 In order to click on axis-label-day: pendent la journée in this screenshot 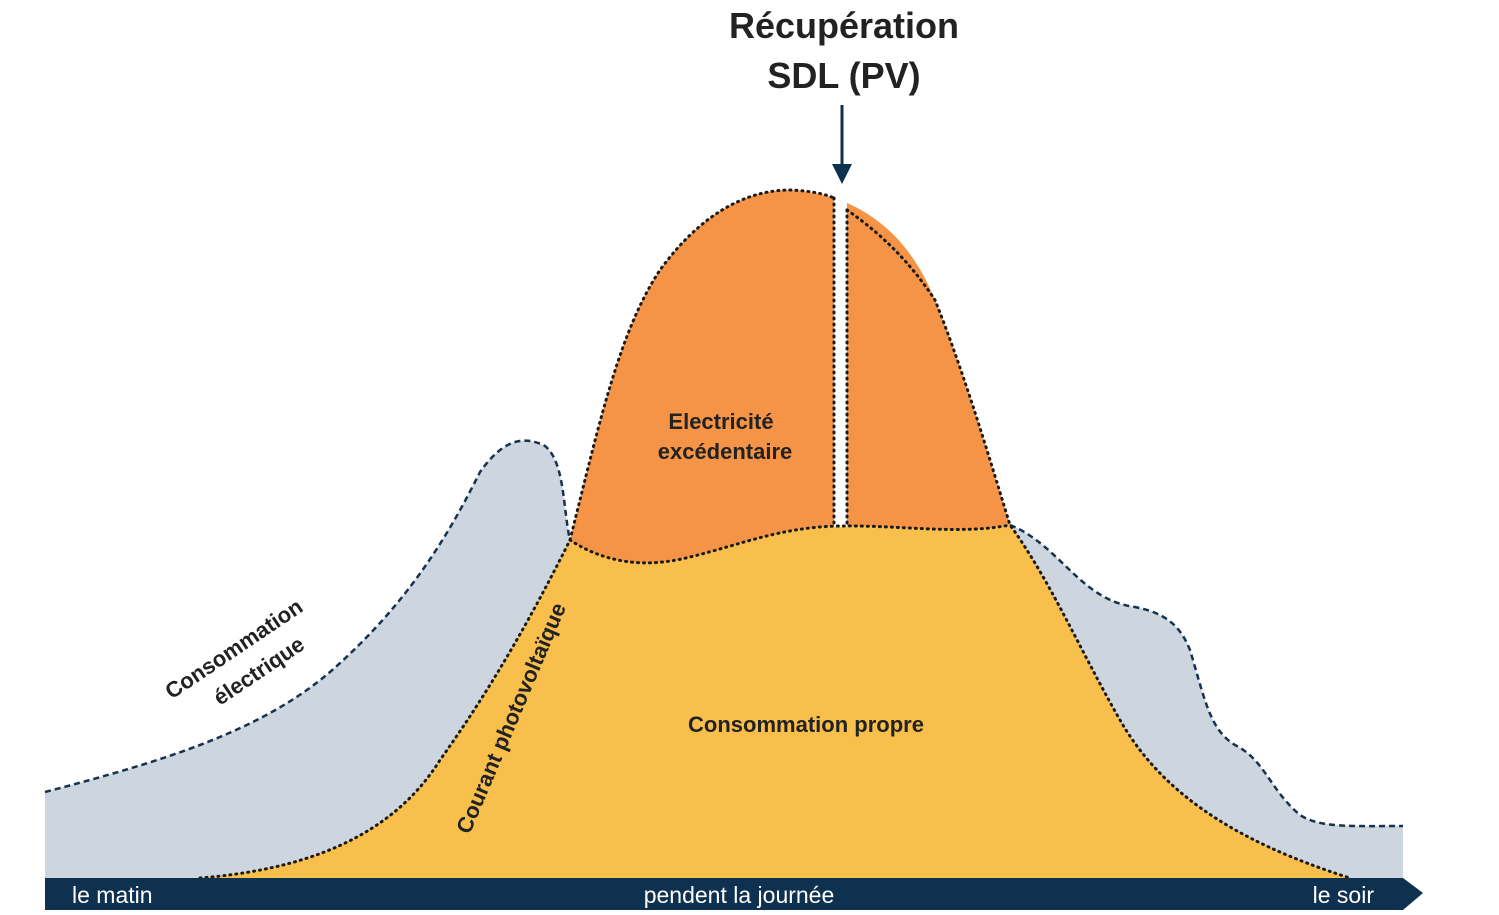, I will do `click(739, 895)`.